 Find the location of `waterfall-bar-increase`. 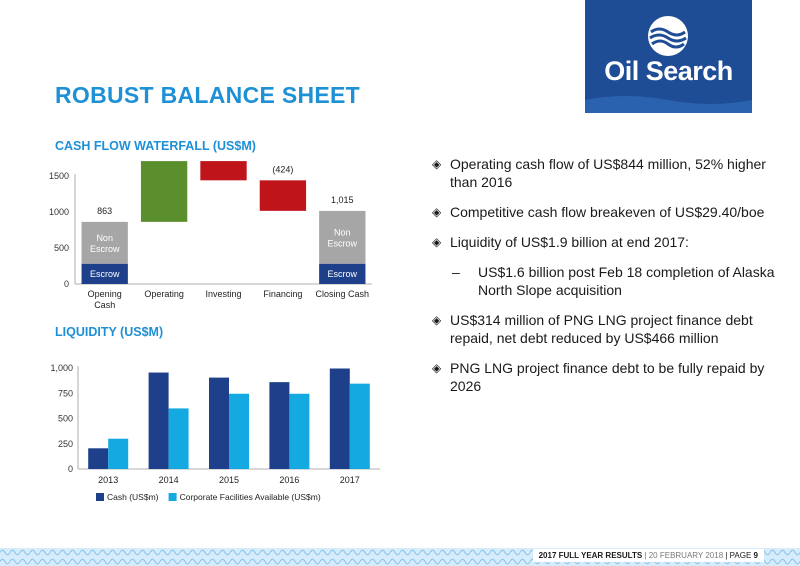

waterfall-bar-increase is located at coordinates (164, 191).